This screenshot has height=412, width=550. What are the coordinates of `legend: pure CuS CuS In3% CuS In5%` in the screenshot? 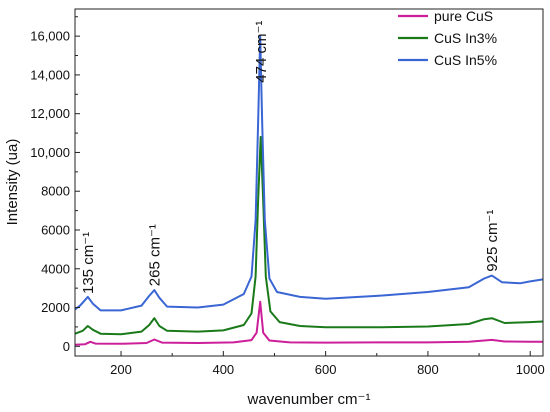 It's located at (447, 38).